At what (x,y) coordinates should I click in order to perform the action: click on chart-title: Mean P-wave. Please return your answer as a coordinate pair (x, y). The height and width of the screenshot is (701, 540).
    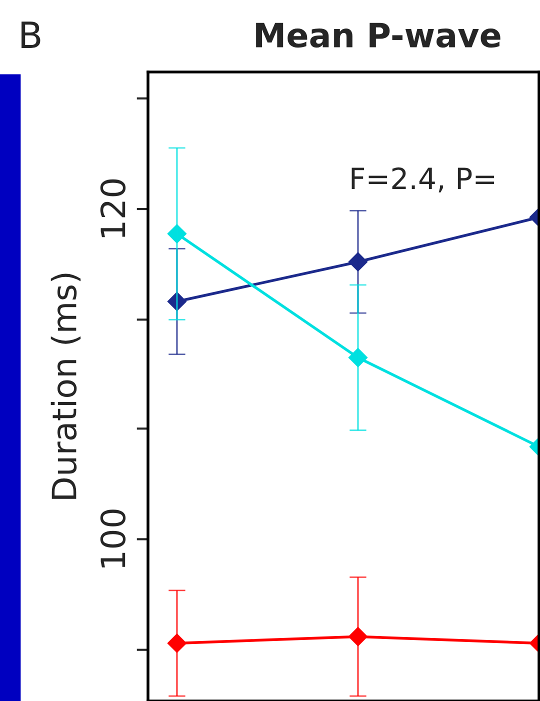
    Looking at the image, I should click on (378, 35).